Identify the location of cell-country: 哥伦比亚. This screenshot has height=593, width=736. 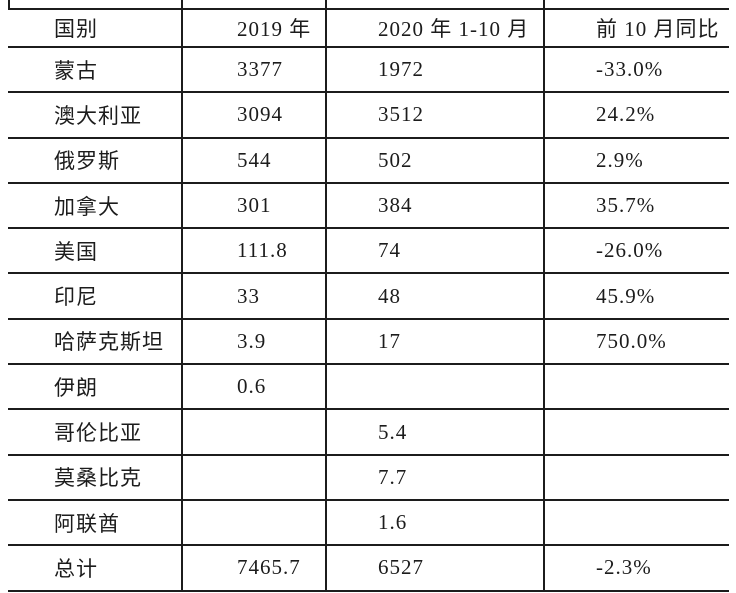
(95, 432).